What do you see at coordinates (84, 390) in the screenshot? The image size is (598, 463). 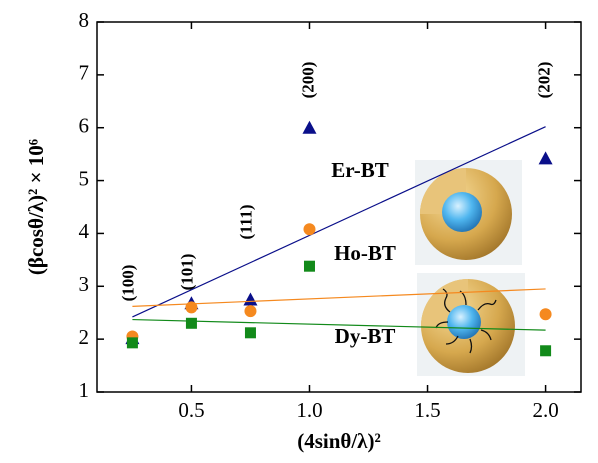 I see `y-tick-label: 1` at bounding box center [84, 390].